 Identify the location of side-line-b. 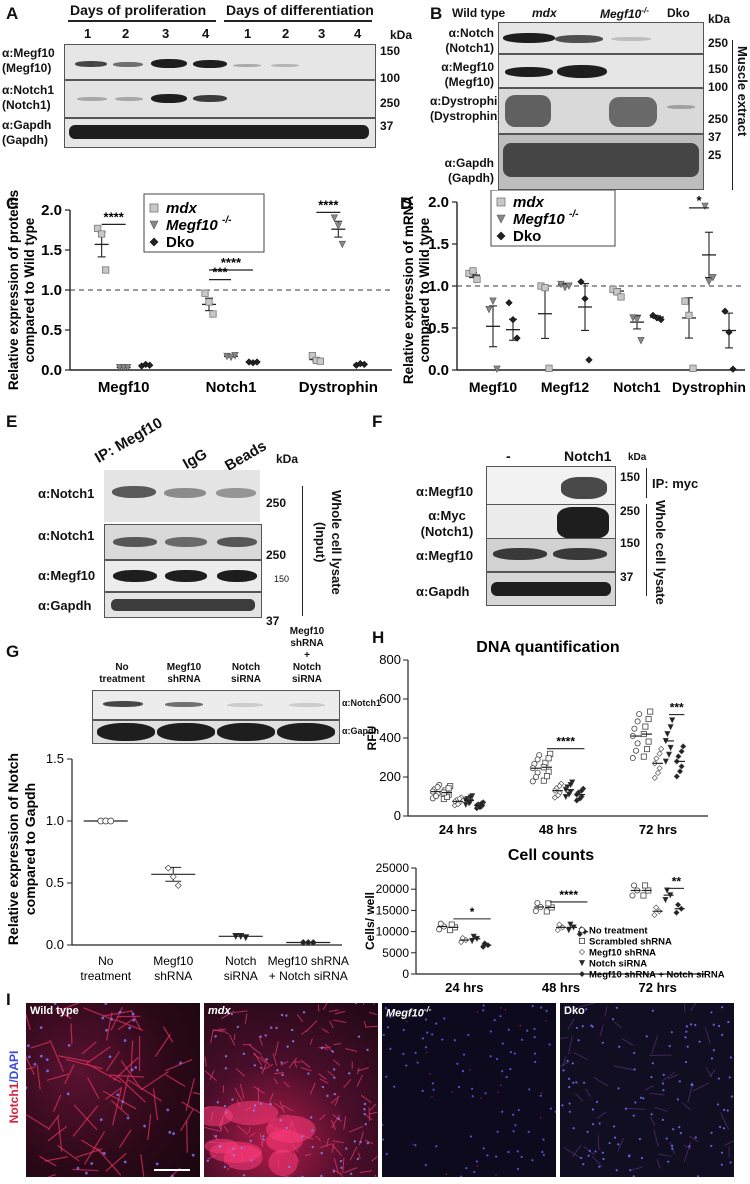
(732, 115).